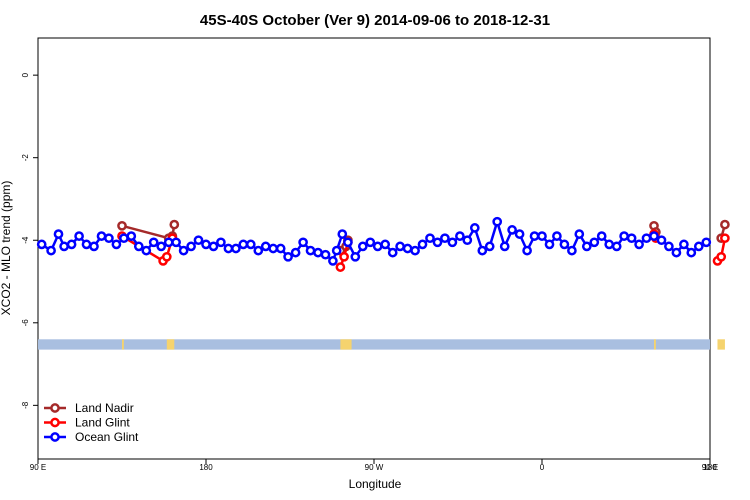 The height and width of the screenshot is (500, 750). I want to click on y-tick-label: -2, so click(25, 158).